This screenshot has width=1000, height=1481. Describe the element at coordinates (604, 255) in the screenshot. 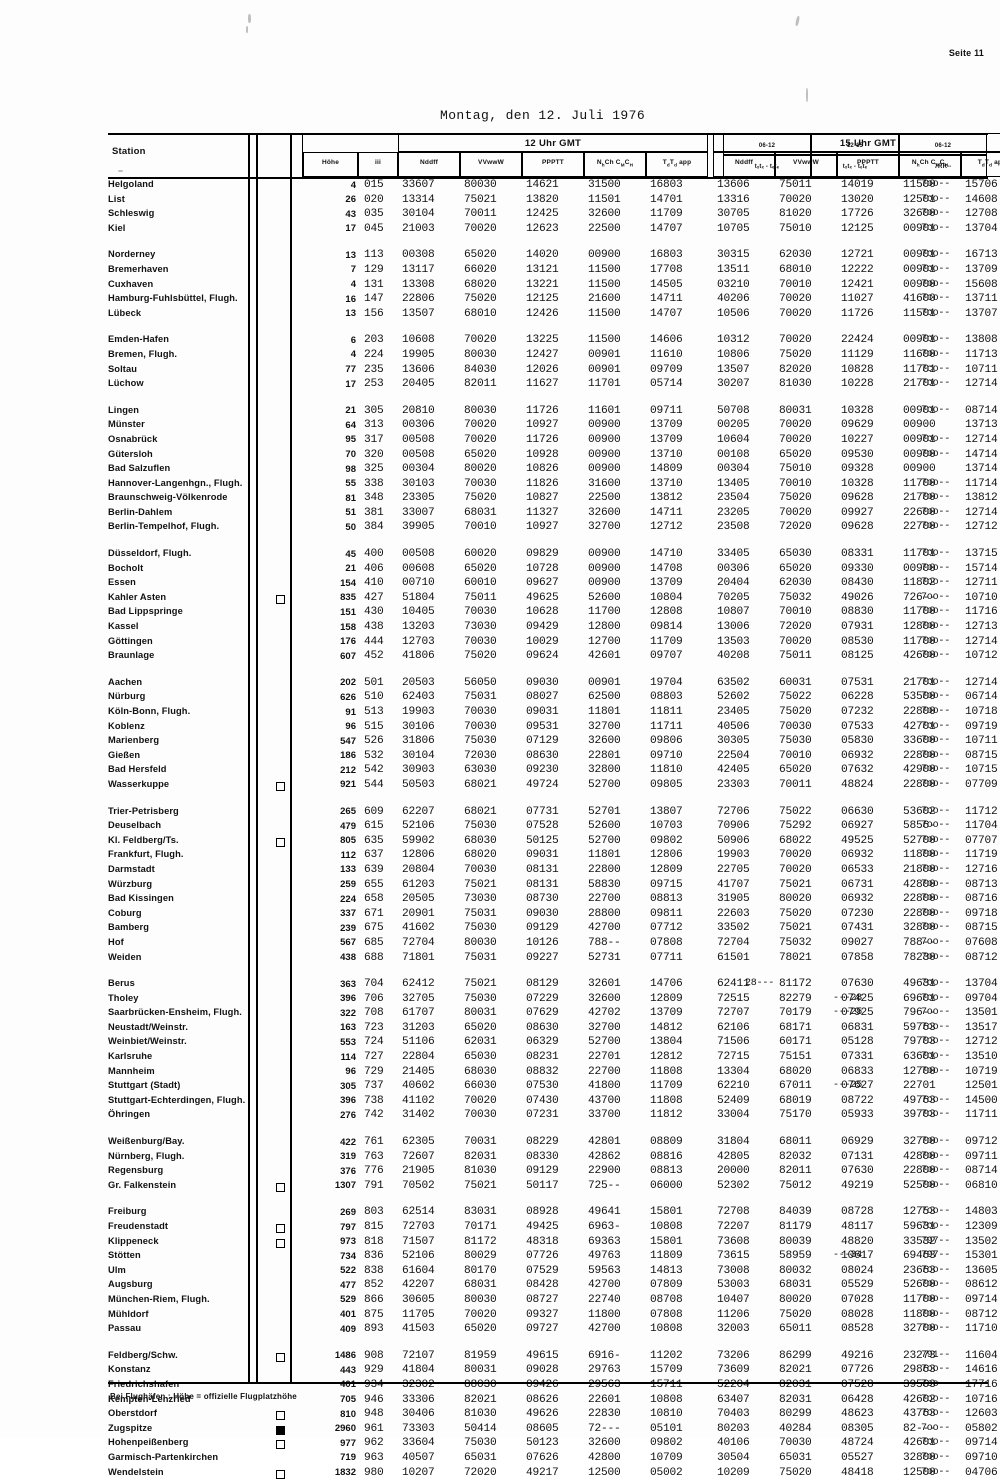

I see `obs-12-group-4: 00900` at that location.